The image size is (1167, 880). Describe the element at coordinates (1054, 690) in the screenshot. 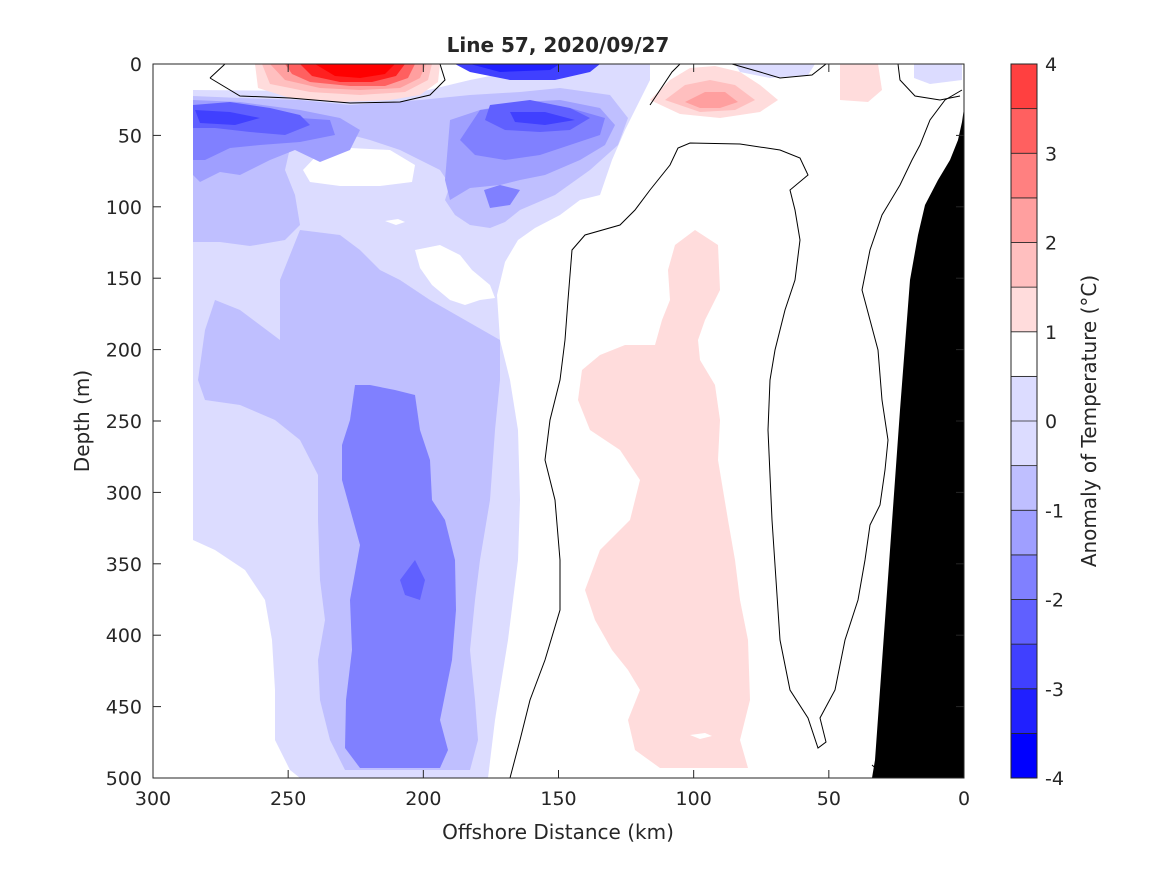

I see `colorbar-tick-label: -3` at that location.